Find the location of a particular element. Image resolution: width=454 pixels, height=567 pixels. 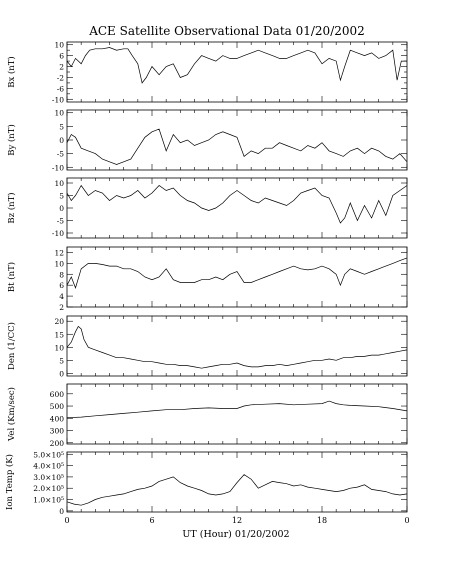

y-tick-label: 2.0×10⁵ is located at coordinates (48, 488).